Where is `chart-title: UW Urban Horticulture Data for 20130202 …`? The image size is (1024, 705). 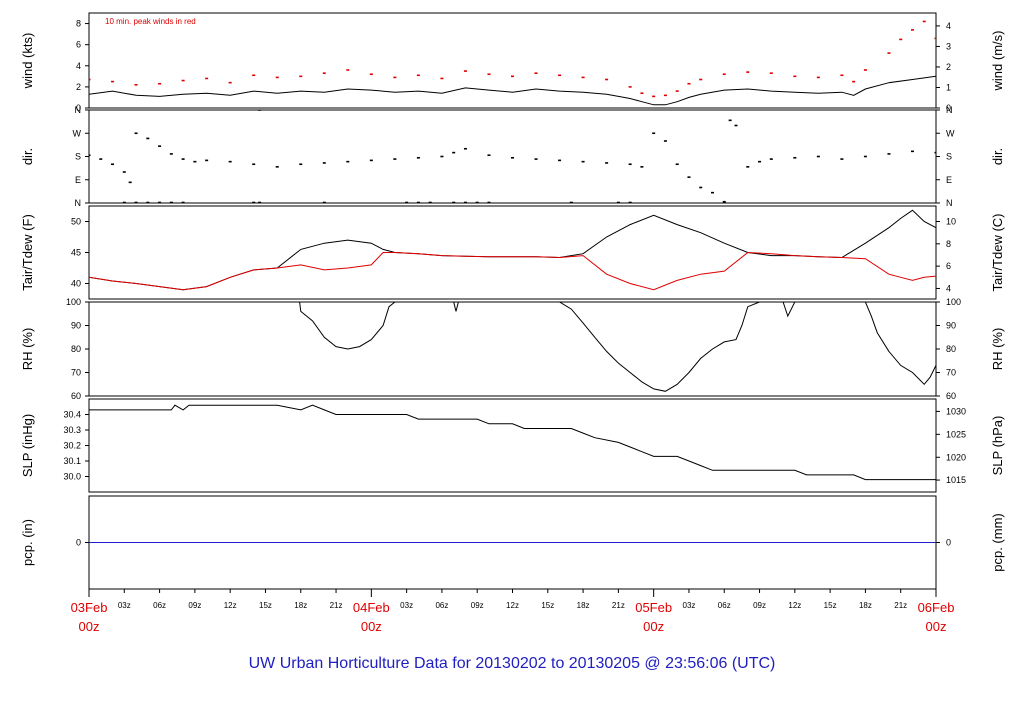
chart-title: UW Urban Horticulture Data for 20130202 … is located at coordinates (512, 663).